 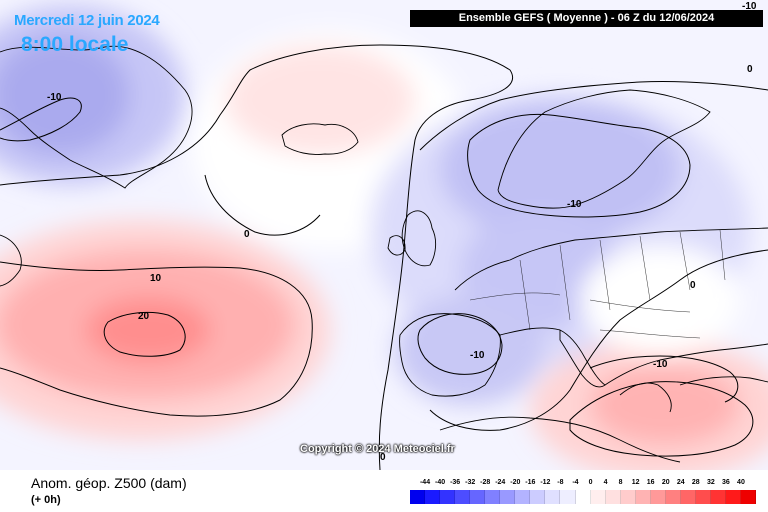 I want to click on ireland-coast, so click(x=396, y=245).